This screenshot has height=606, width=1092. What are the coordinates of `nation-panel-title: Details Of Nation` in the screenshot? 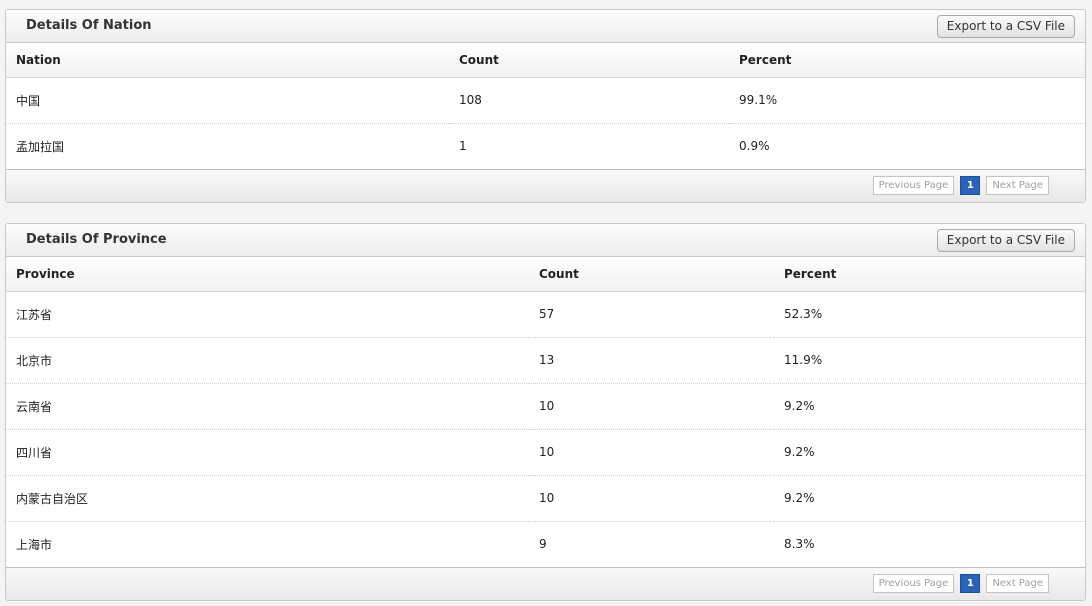 It's located at (89, 25).